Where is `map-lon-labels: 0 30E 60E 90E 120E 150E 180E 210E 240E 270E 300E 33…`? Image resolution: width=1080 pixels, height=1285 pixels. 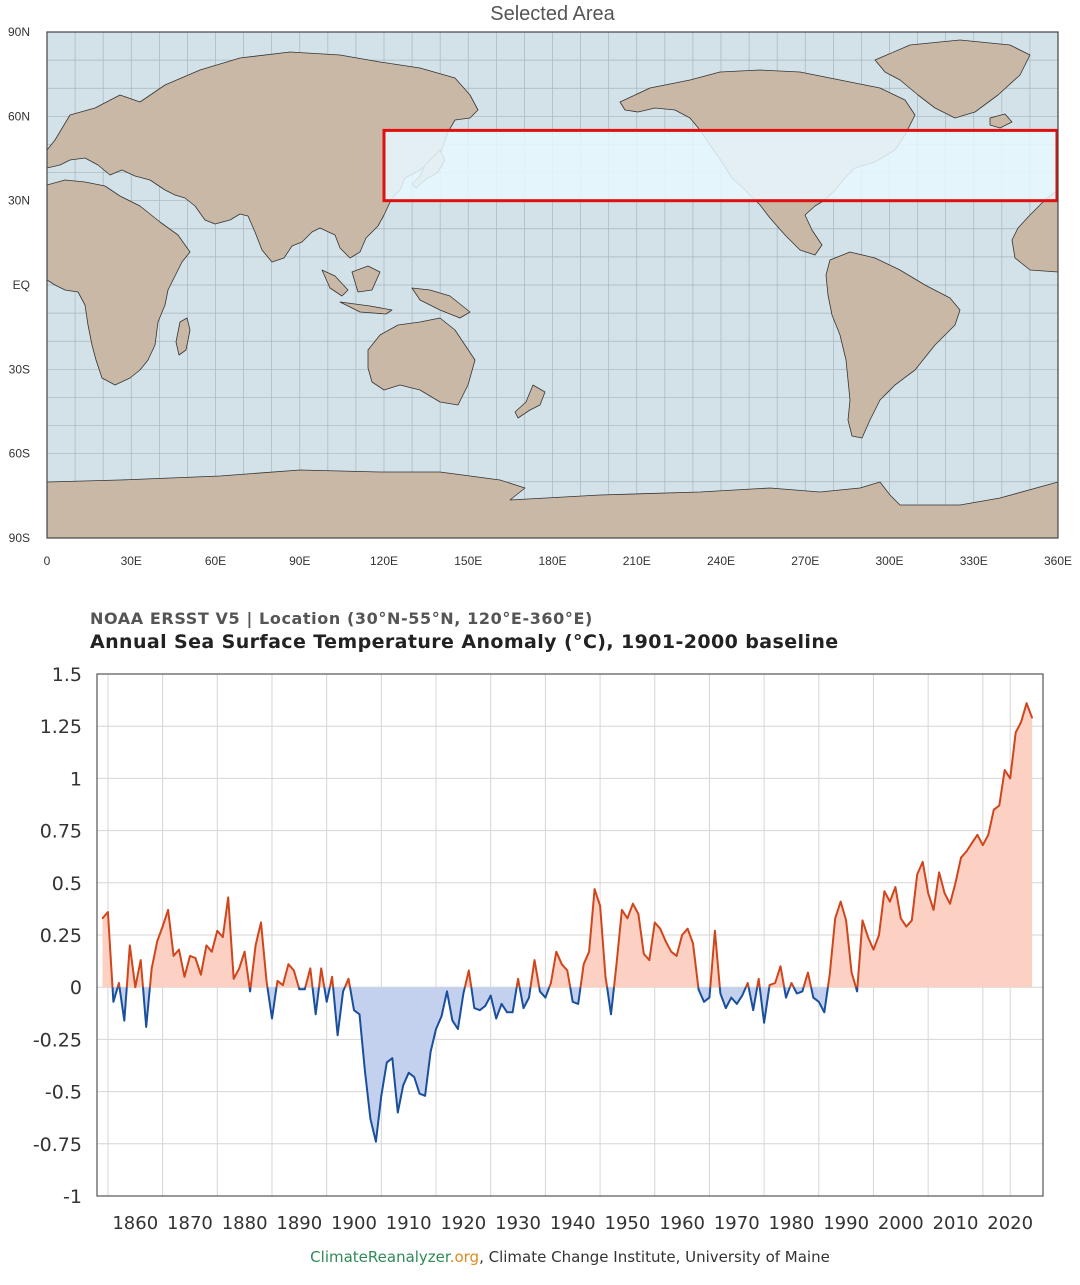
map-lon-labels: 0 30E 60E 90E 120E 150E 180E 210E 240E 270E 300E 33… is located at coordinates (558, 561).